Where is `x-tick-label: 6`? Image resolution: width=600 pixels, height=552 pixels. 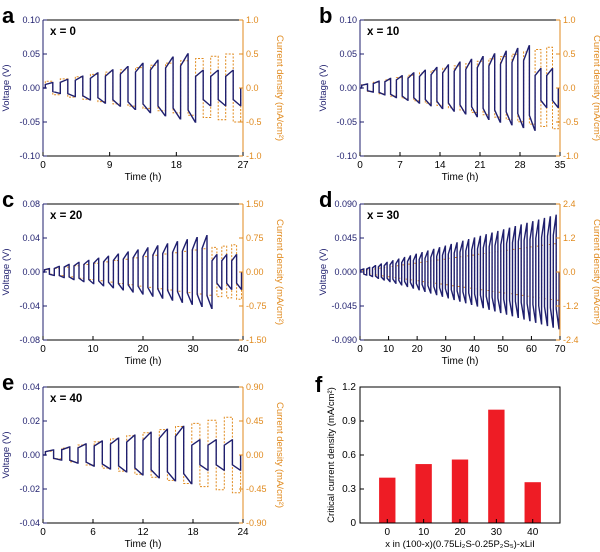
x-tick-label: 6 is located at coordinates (93, 532).